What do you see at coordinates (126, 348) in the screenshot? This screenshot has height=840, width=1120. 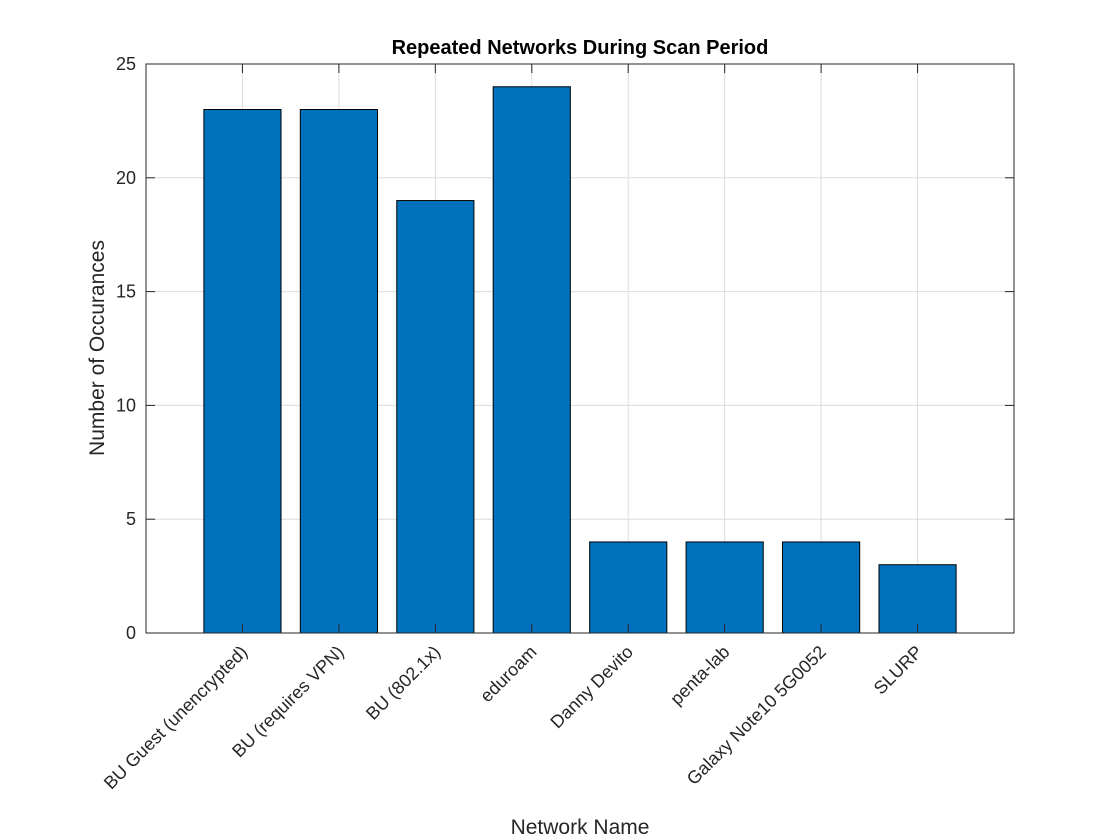 I see `y-tick-labels: 0 5 10 15 20 25` at bounding box center [126, 348].